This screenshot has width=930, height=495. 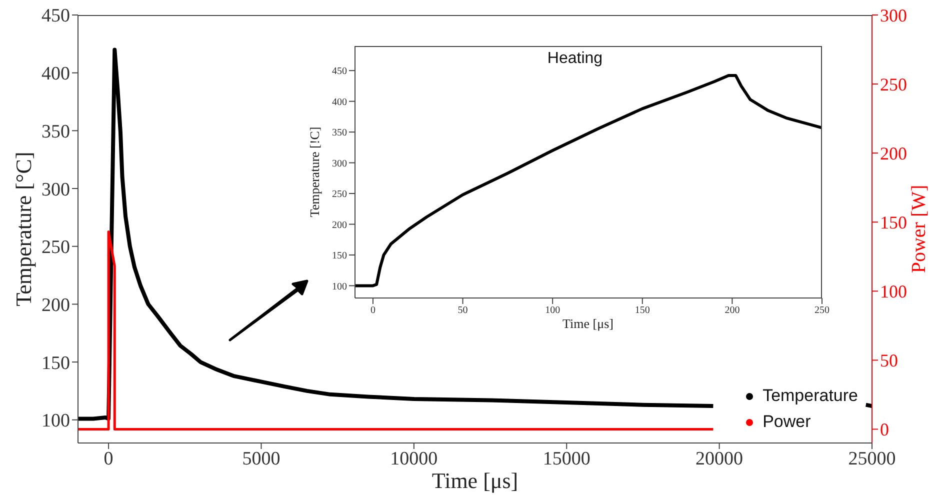 What do you see at coordinates (810, 396) in the screenshot?
I see `legend-label: Temperature` at bounding box center [810, 396].